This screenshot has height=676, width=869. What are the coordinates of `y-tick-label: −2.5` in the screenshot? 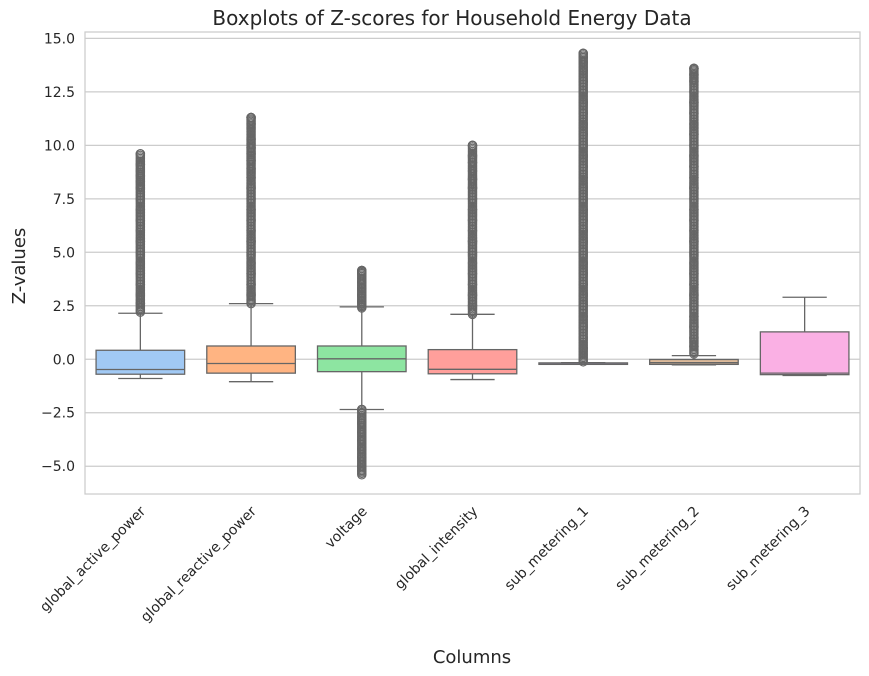 It's located at (58, 414).